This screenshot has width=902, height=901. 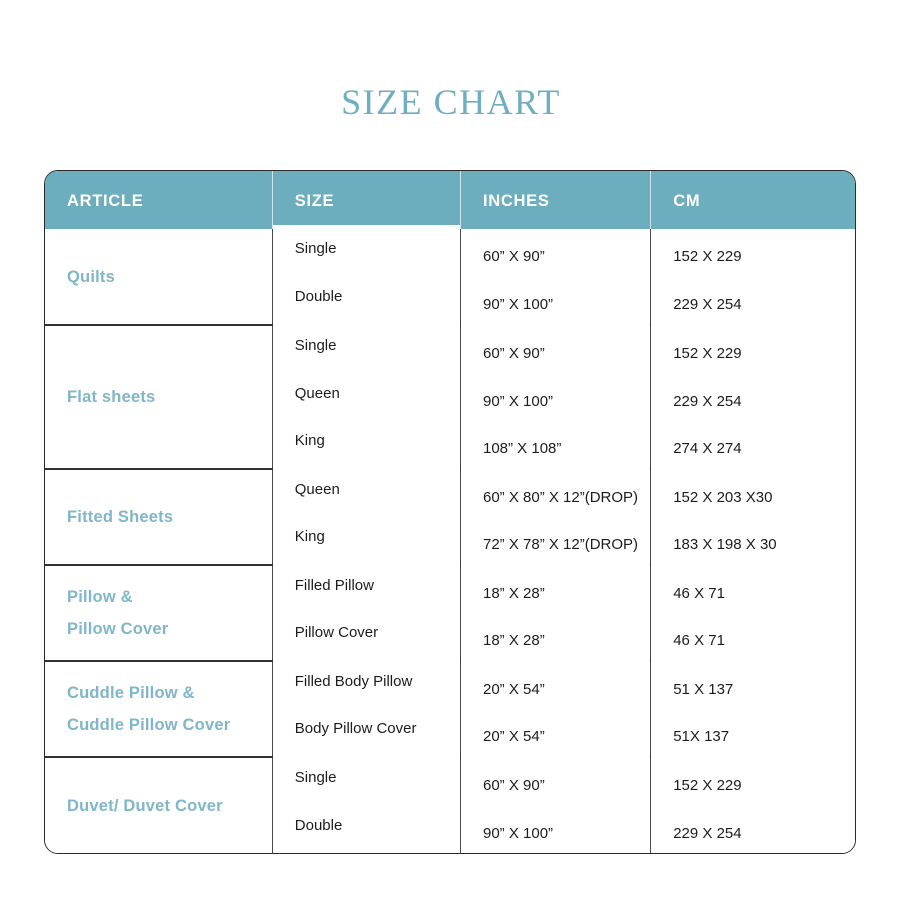 I want to click on article-label-line: Duvet/ Duvet Cover, so click(x=145, y=805).